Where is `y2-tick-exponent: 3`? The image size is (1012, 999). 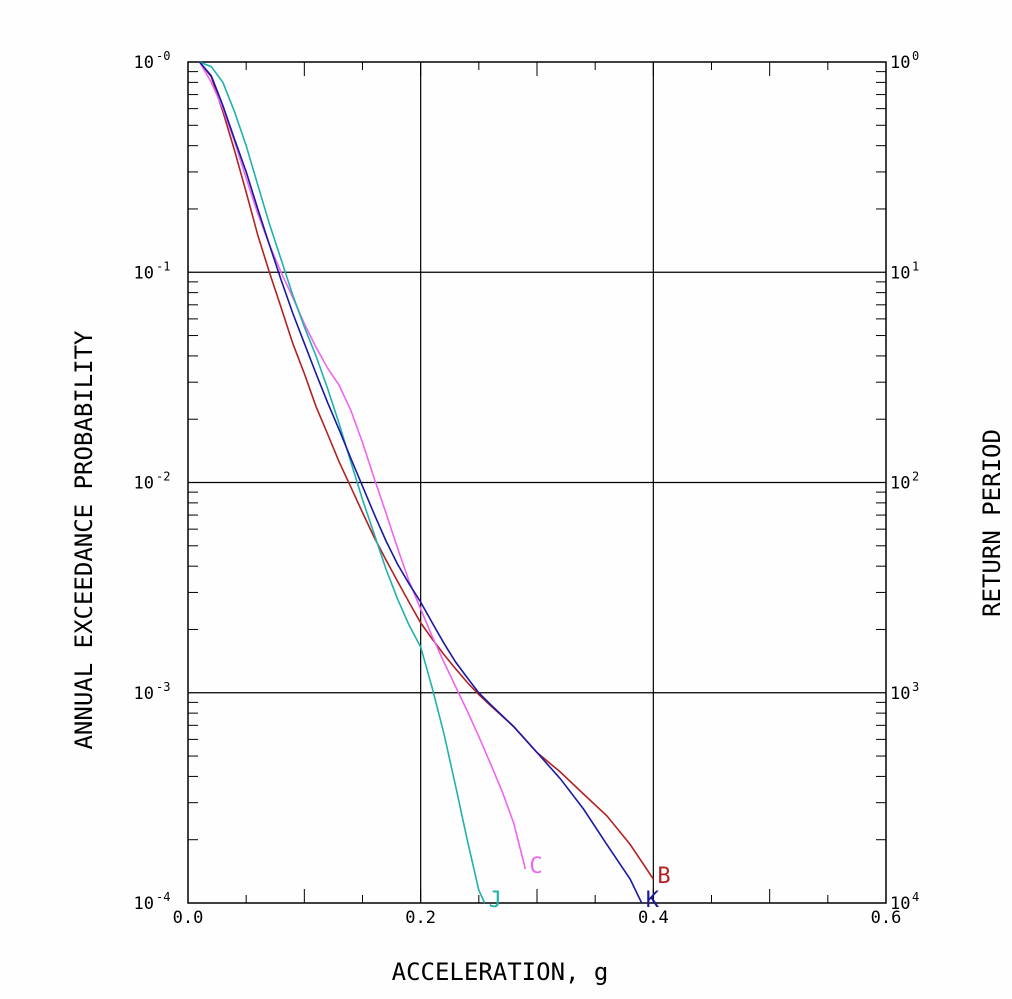
y2-tick-exponent: 3 is located at coordinates (915, 687).